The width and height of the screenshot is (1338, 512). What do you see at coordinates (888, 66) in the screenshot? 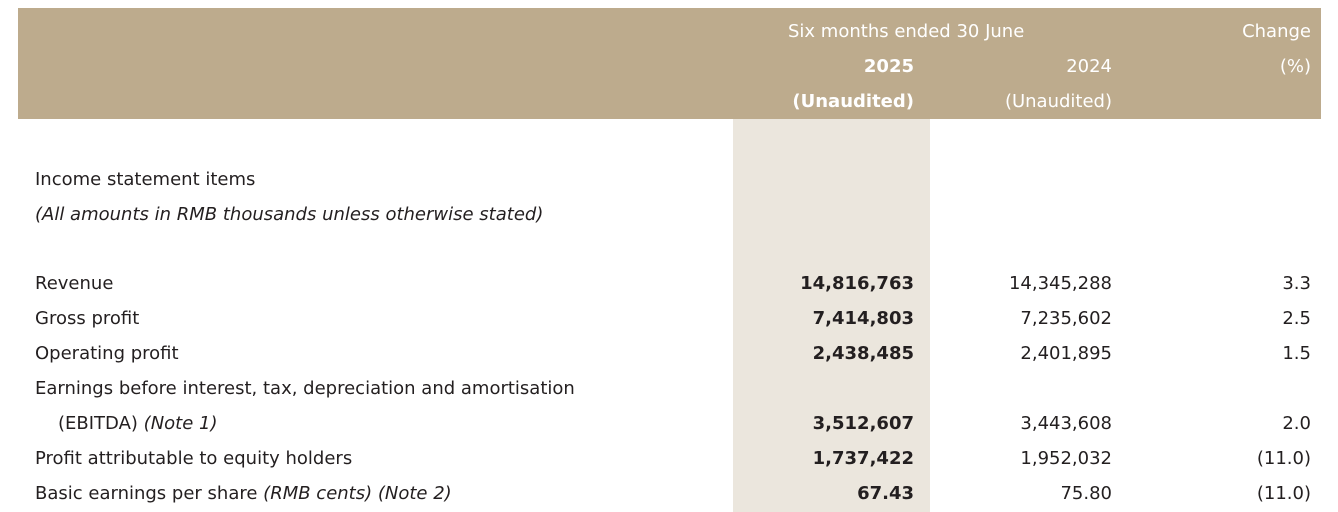
I see `year-current: 2025` at bounding box center [888, 66].